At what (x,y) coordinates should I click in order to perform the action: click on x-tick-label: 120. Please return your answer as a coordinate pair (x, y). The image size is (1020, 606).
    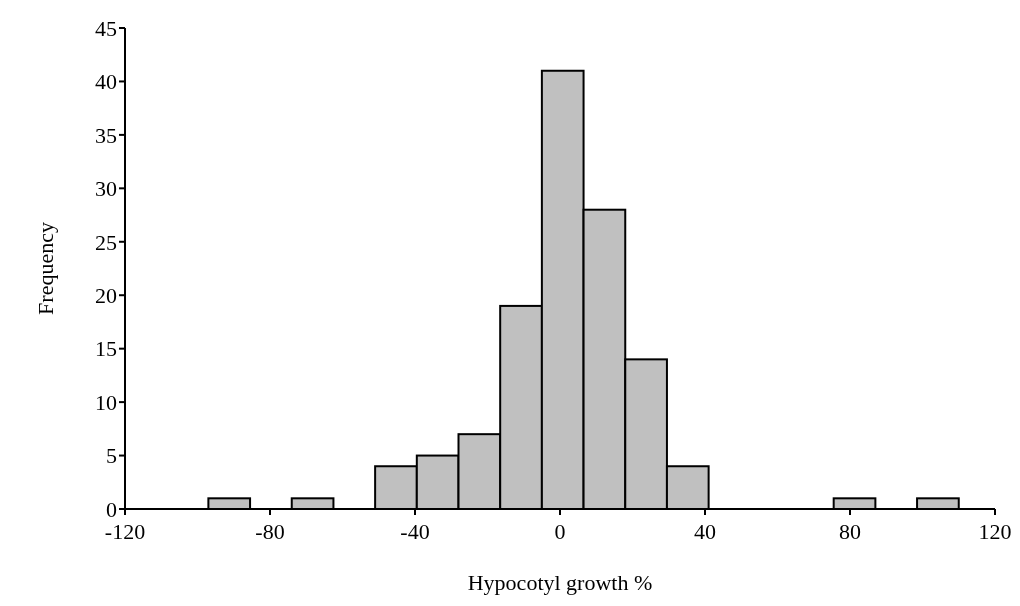
    Looking at the image, I should click on (995, 531).